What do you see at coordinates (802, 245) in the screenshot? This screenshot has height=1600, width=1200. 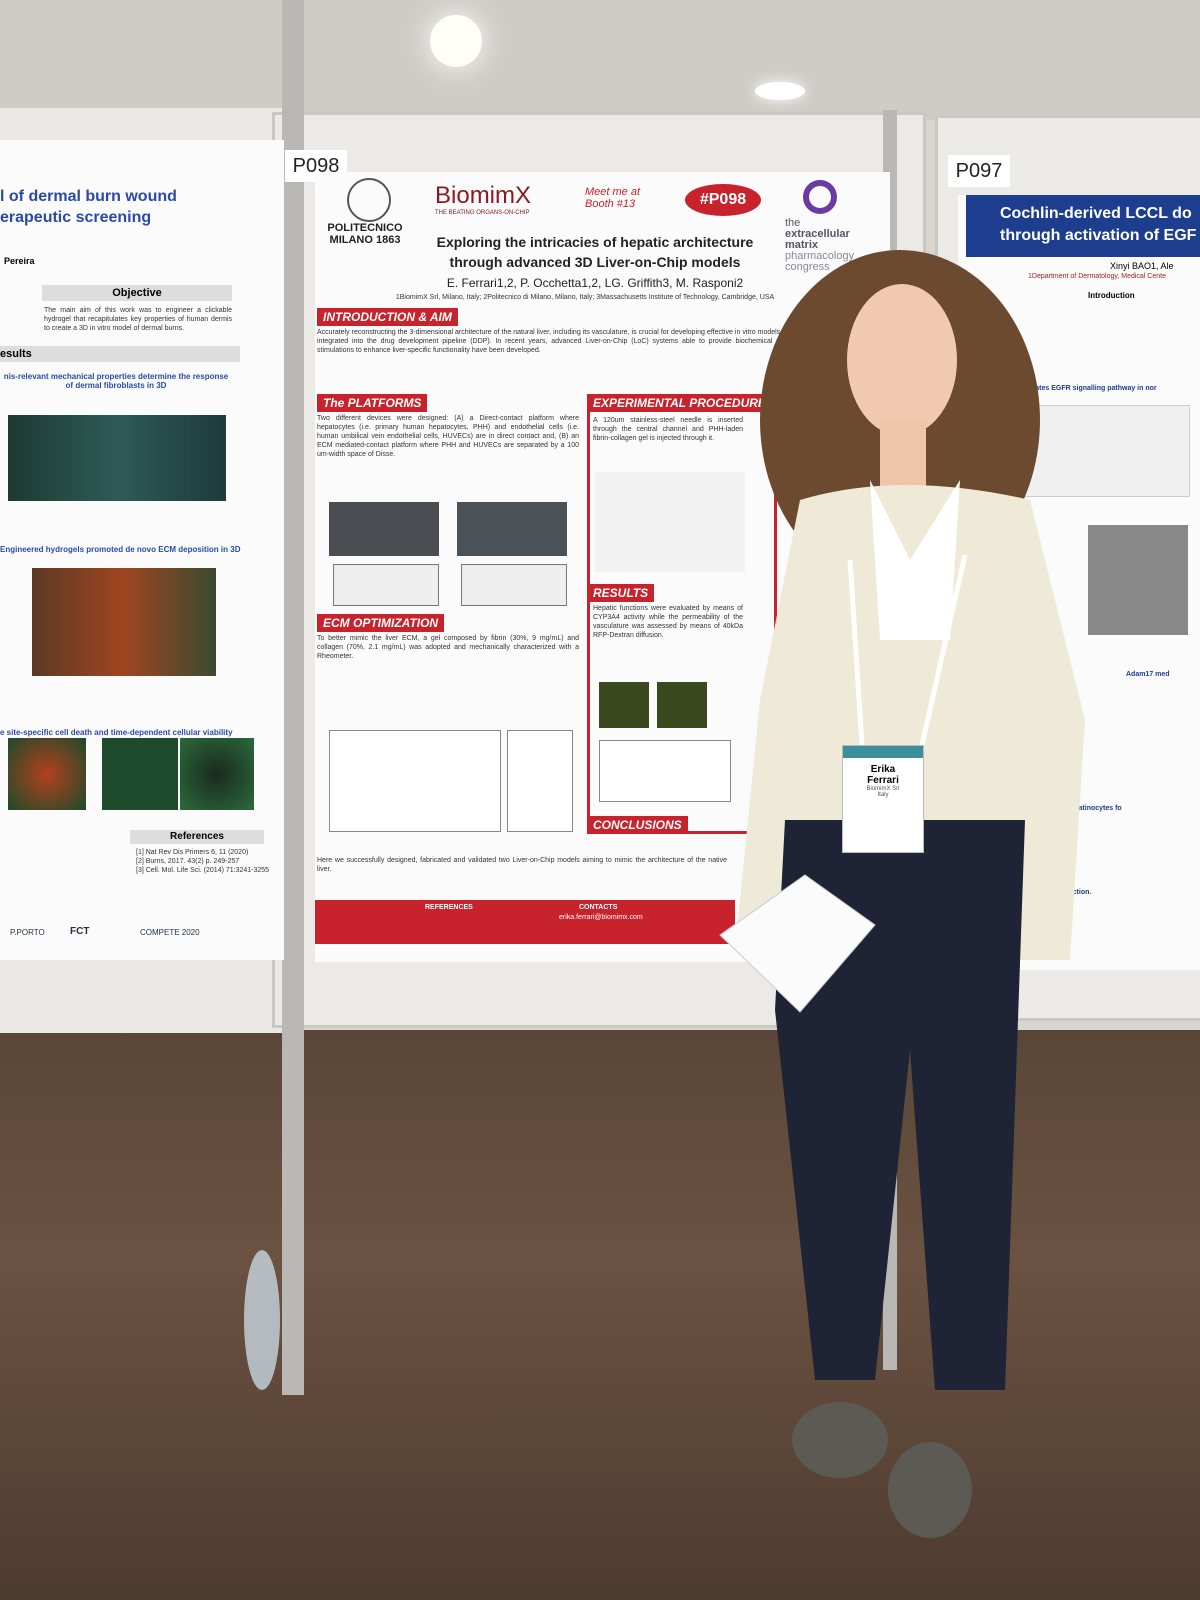 I see `congress-word: matrix` at bounding box center [802, 245].